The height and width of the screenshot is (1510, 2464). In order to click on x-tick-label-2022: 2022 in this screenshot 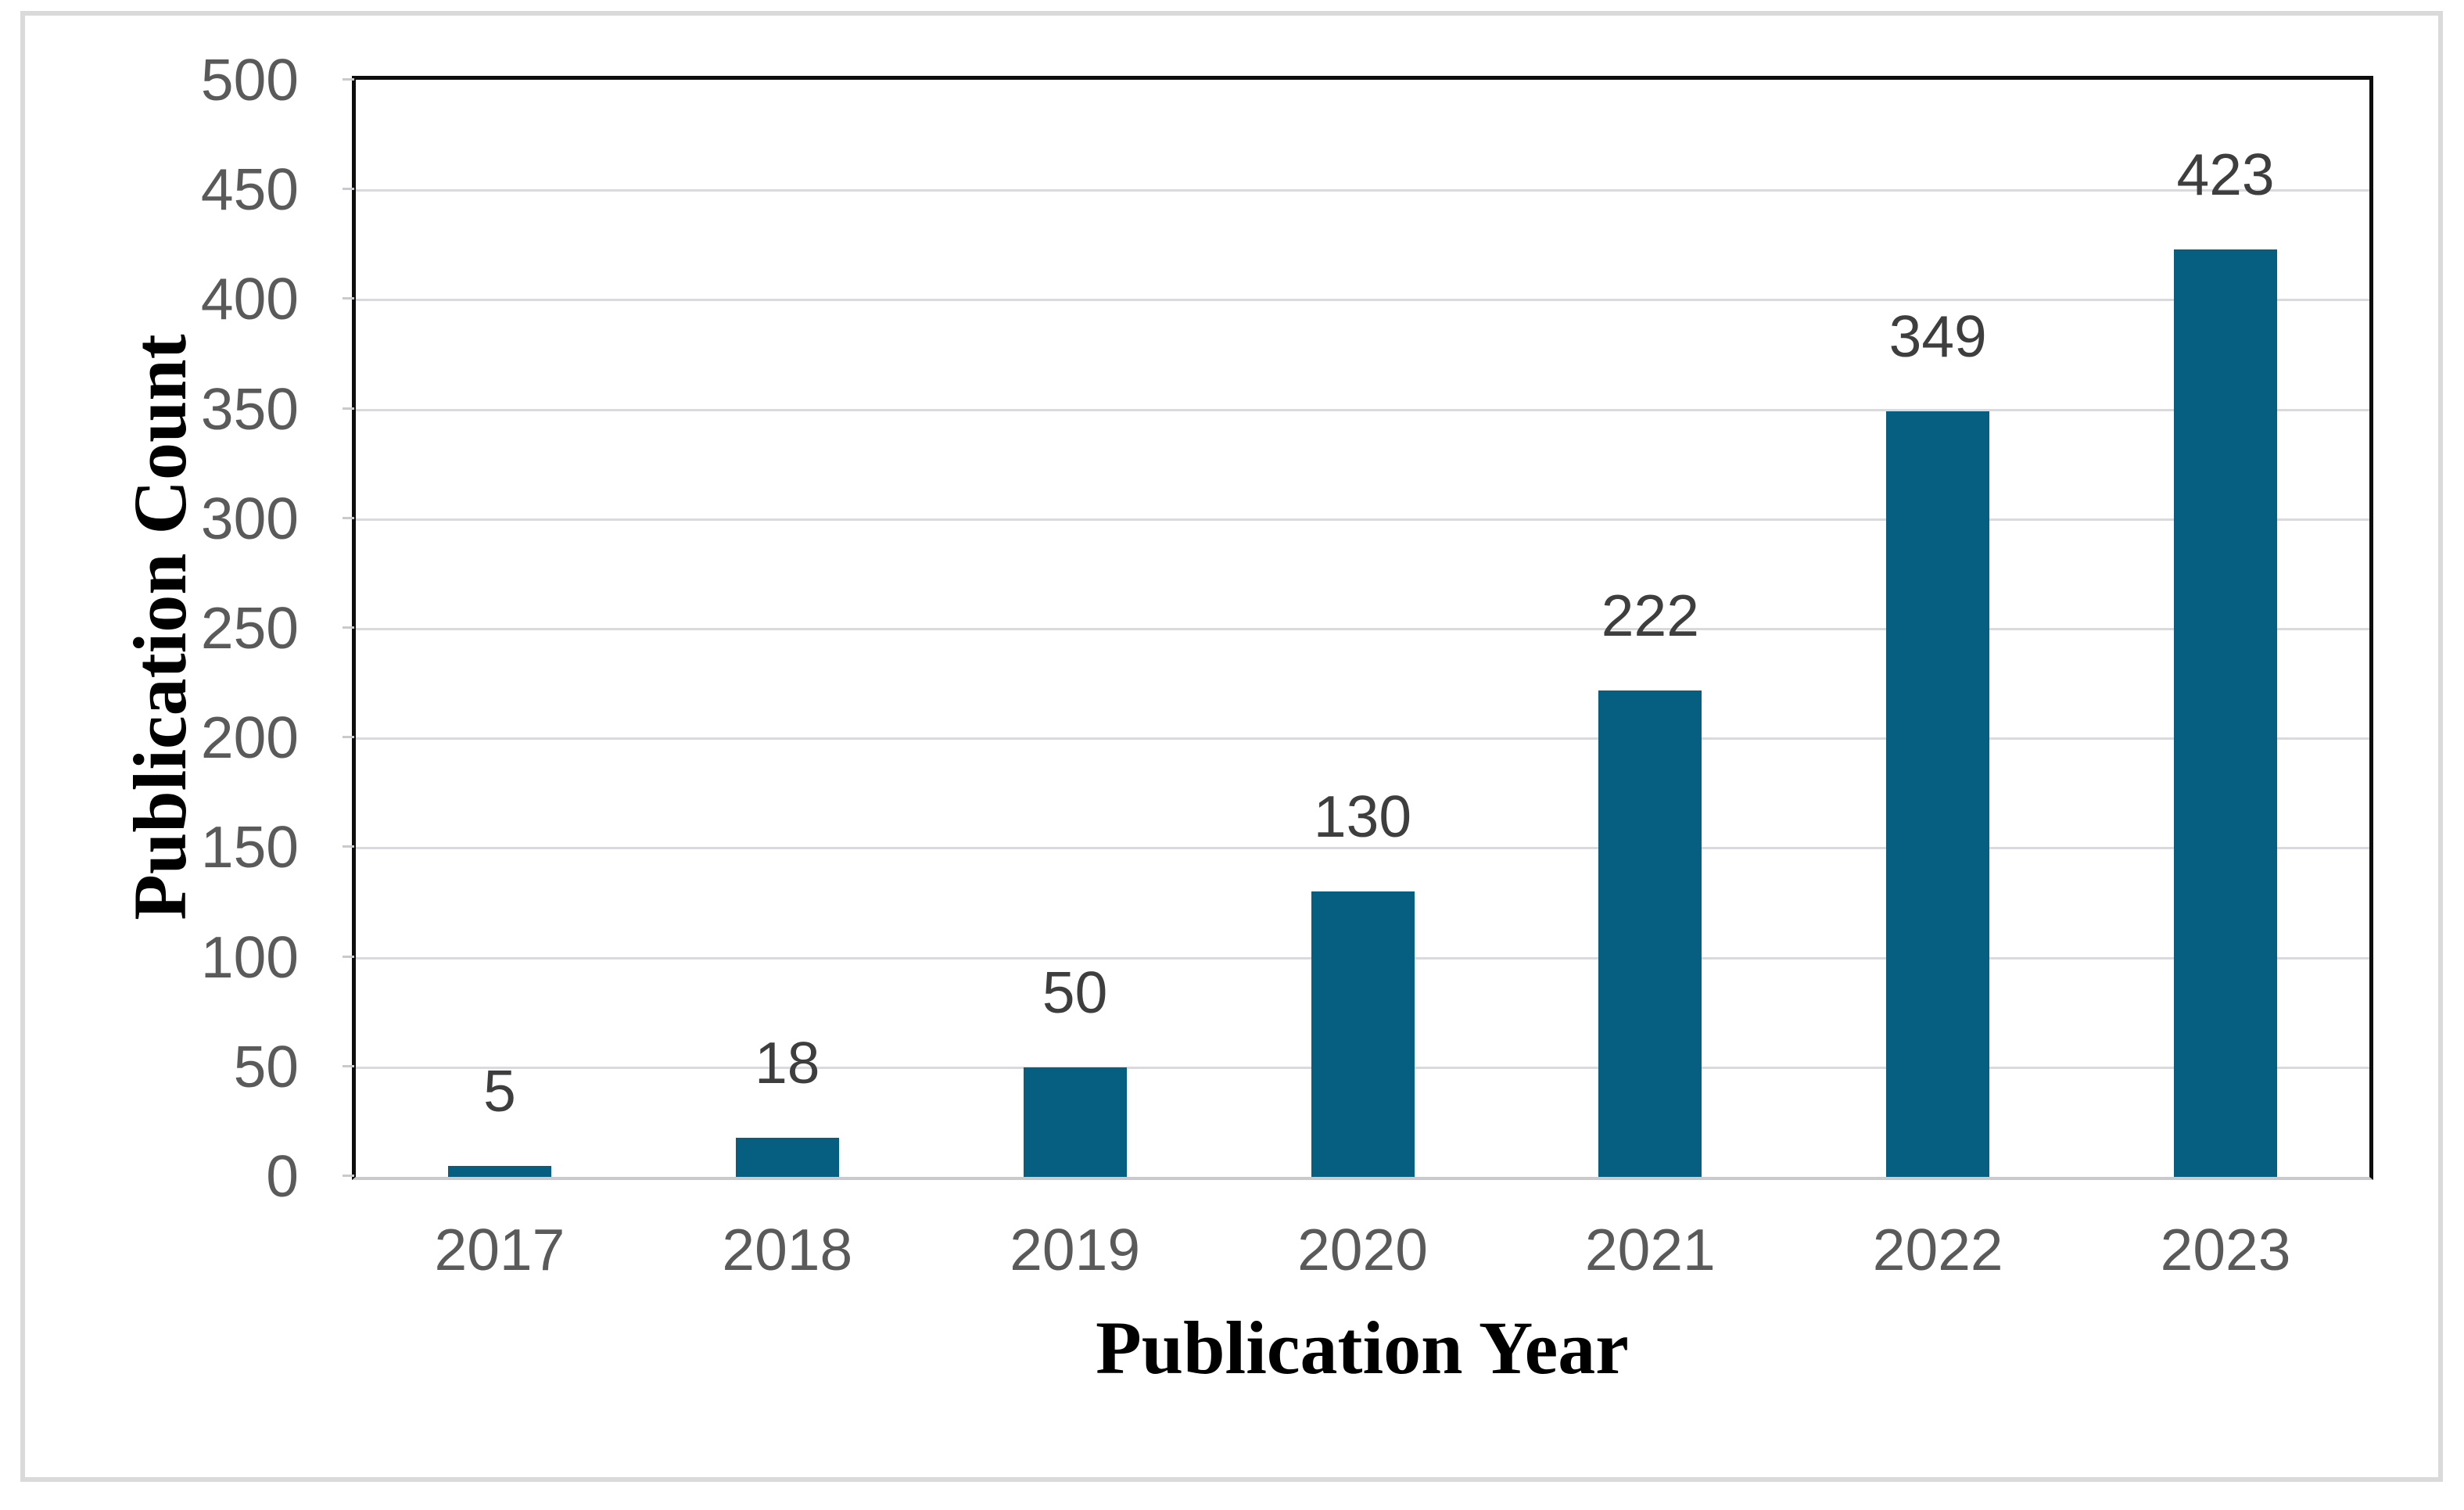, I will do `click(1937, 1249)`.